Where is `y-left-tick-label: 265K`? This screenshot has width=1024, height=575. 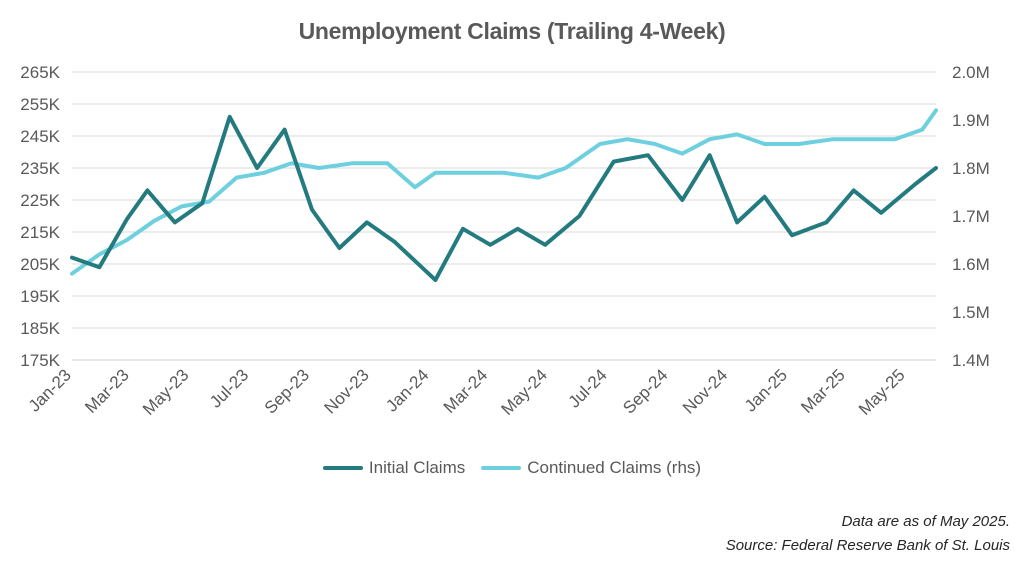 y-left-tick-label: 265K is located at coordinates (40, 72).